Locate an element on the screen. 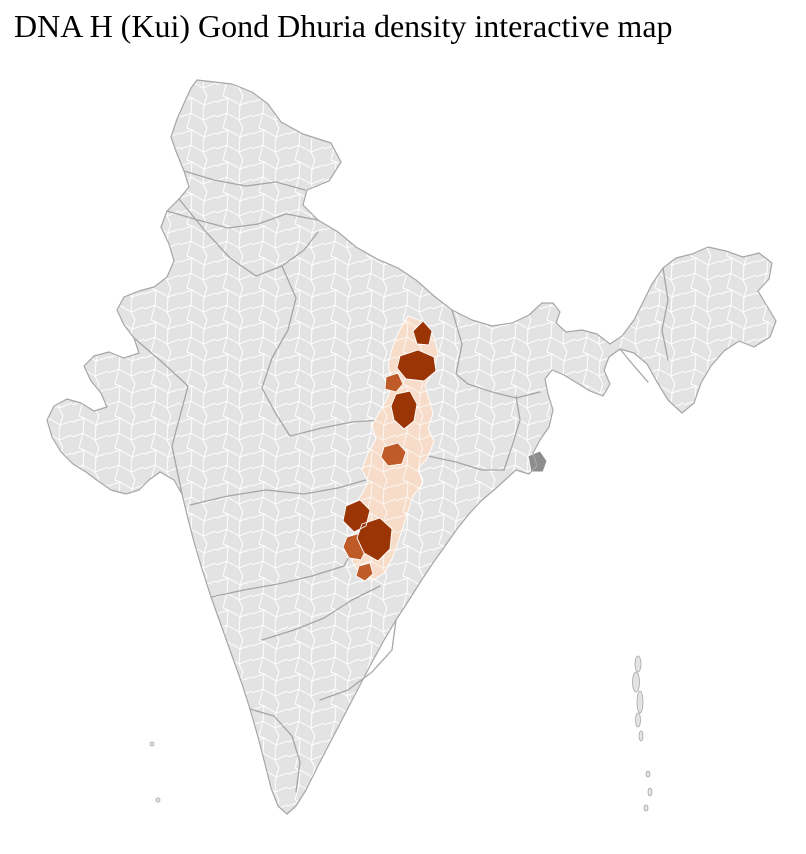 This screenshot has height=854, width=806. density-region-high is located at coordinates (389, 441).